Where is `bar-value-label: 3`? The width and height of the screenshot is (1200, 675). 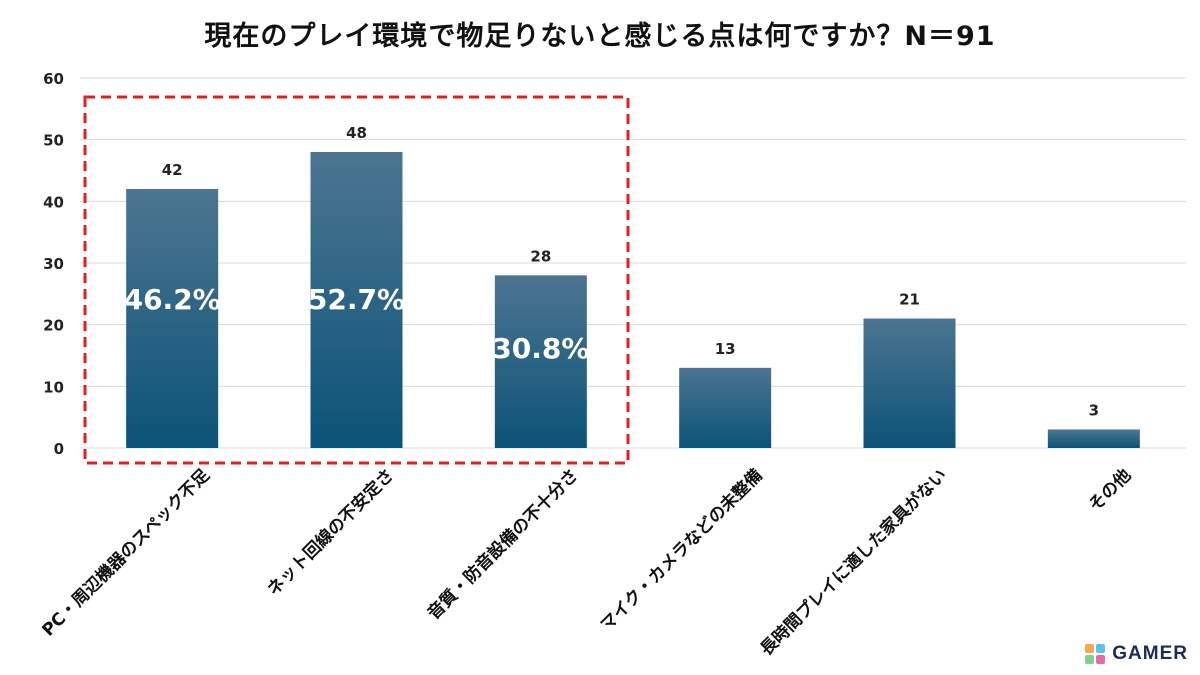
bar-value-label: 3 is located at coordinates (1094, 411).